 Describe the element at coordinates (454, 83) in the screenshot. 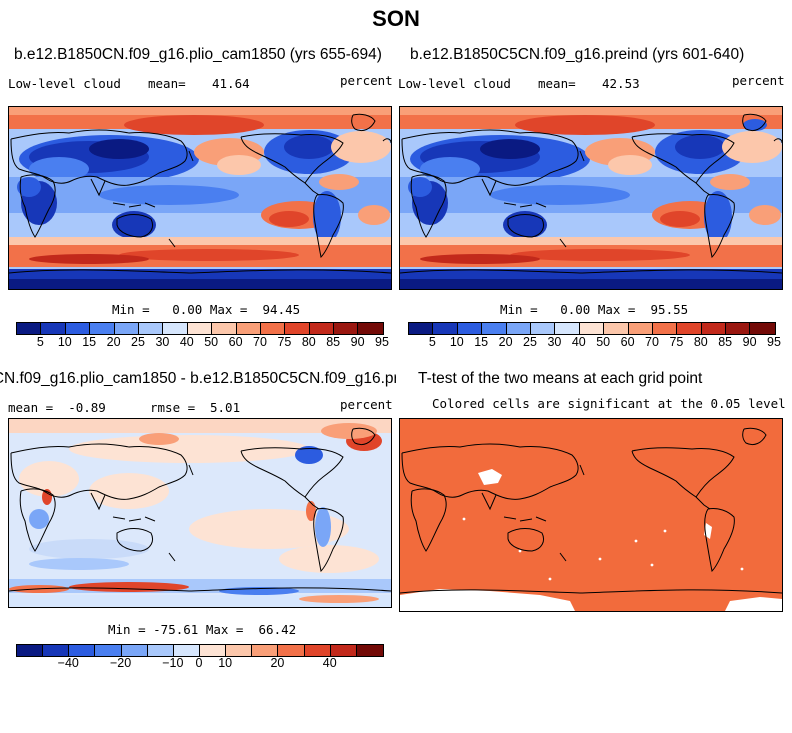

I see `panel-preind-variable-label: Low-level cloud` at that location.